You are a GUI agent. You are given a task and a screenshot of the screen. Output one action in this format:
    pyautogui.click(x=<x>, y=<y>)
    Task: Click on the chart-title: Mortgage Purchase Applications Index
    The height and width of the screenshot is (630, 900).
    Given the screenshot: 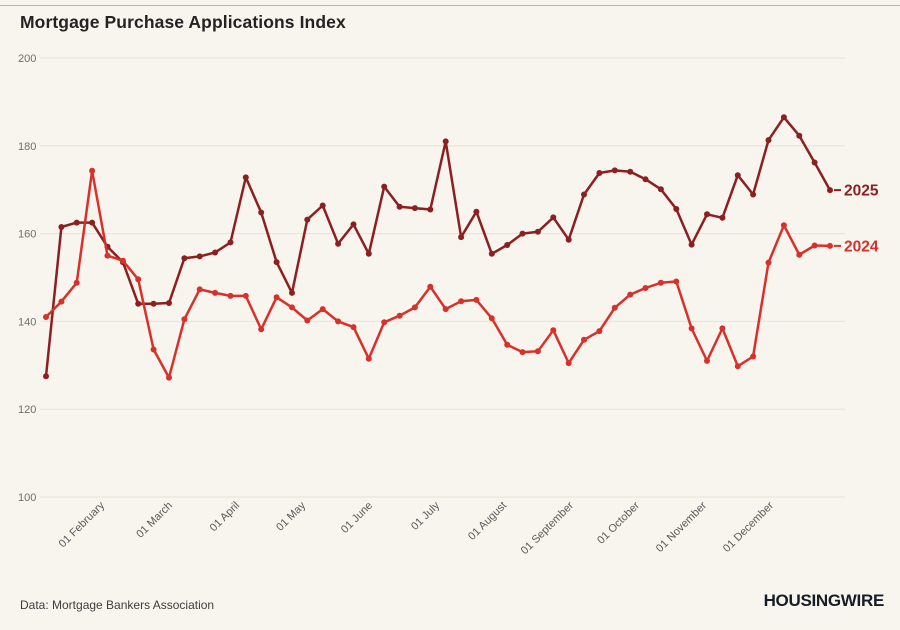 What is the action you would take?
    pyautogui.click(x=183, y=22)
    